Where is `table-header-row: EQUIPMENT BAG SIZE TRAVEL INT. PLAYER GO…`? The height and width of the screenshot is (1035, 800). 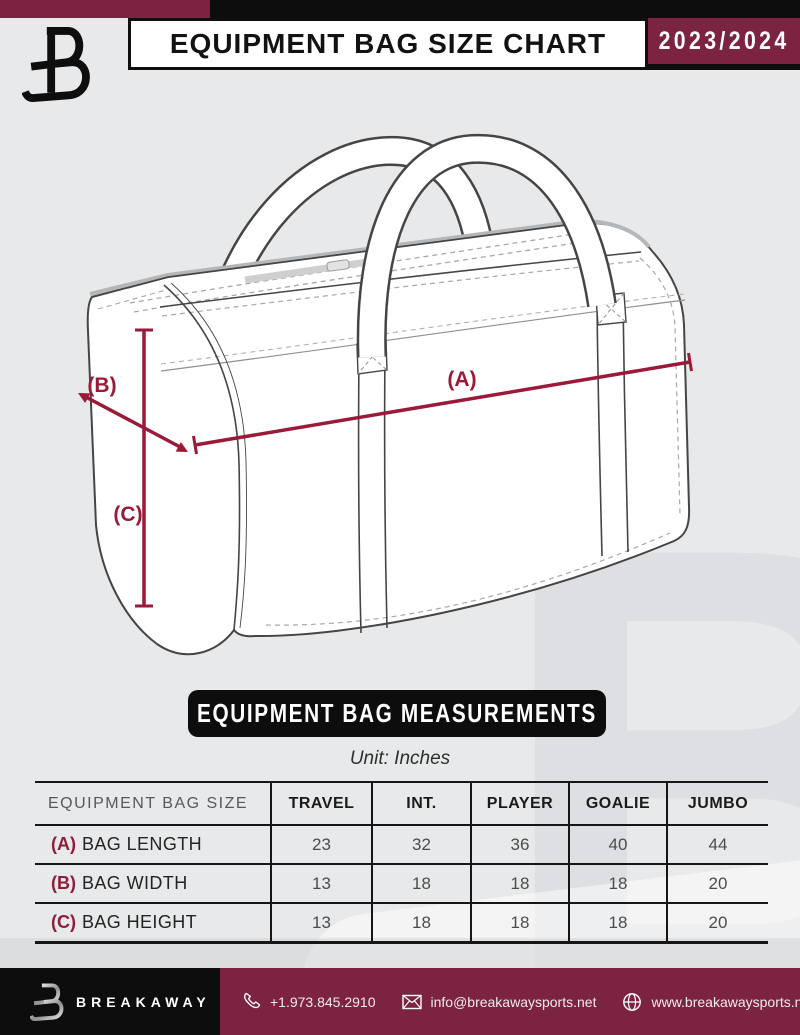
table-header-row: EQUIPMENT BAG SIZE TRAVEL INT. PLAYER GO… is located at coordinates (401, 804).